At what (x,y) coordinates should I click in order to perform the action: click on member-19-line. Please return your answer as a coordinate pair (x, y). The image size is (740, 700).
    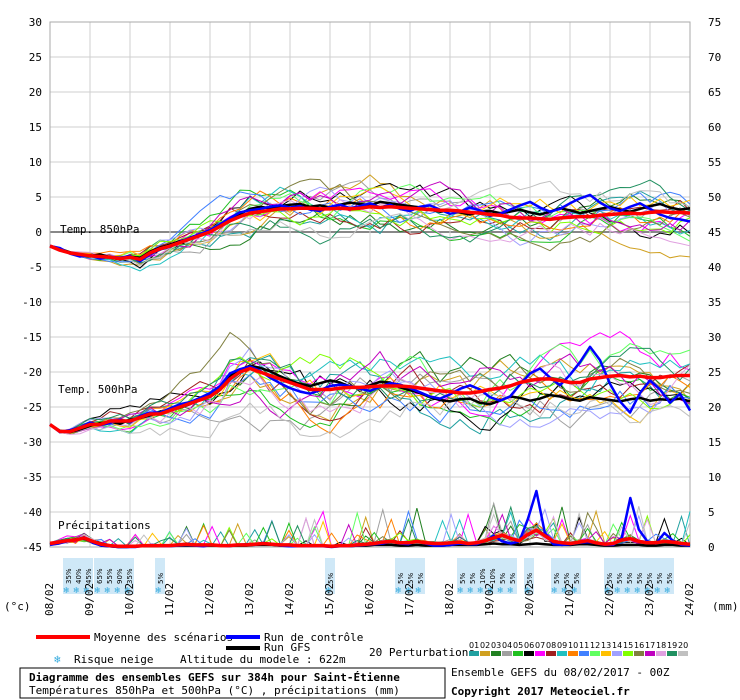
    Looking at the image, I should click on (370, 389).